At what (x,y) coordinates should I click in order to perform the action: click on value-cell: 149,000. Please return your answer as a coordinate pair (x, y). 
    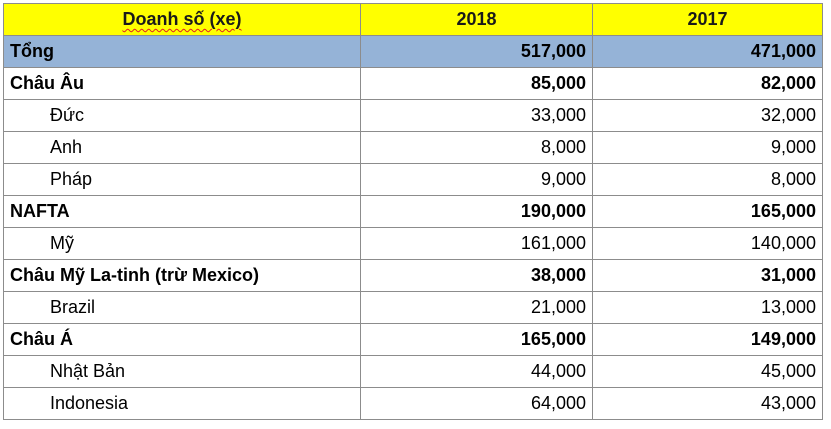
    Looking at the image, I should click on (707, 339).